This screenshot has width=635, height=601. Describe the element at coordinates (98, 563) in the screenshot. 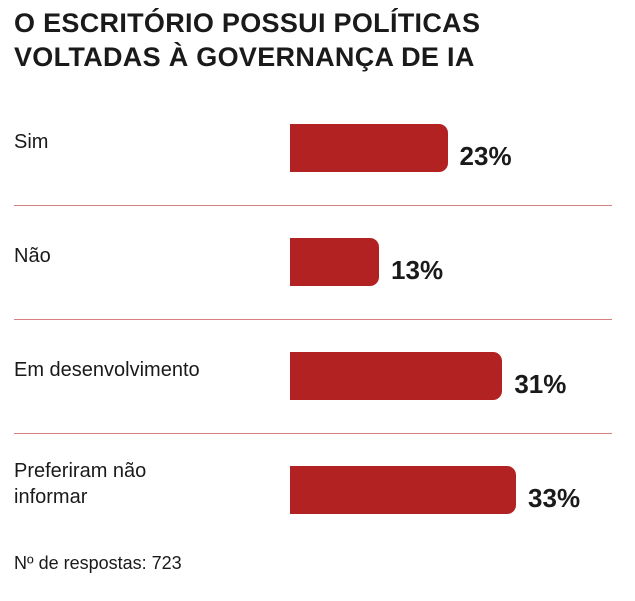

I see `note: Nº de respostas: 723` at that location.